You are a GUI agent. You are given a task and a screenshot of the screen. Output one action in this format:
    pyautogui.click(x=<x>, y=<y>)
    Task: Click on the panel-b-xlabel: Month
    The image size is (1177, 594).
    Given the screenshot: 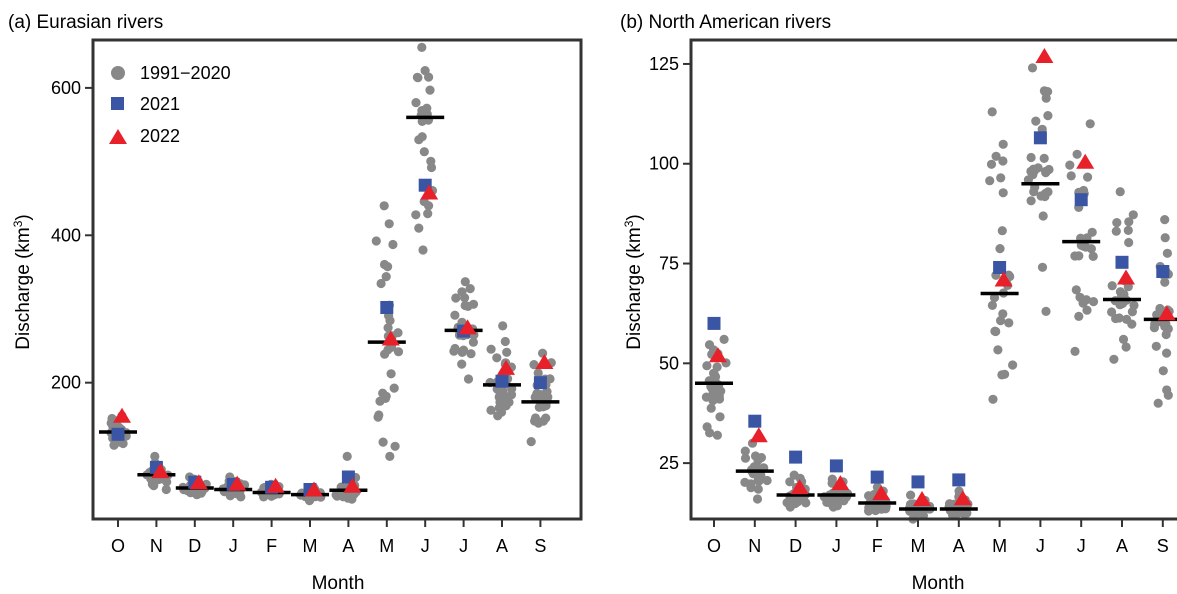 What is the action you would take?
    pyautogui.click(x=938, y=583)
    